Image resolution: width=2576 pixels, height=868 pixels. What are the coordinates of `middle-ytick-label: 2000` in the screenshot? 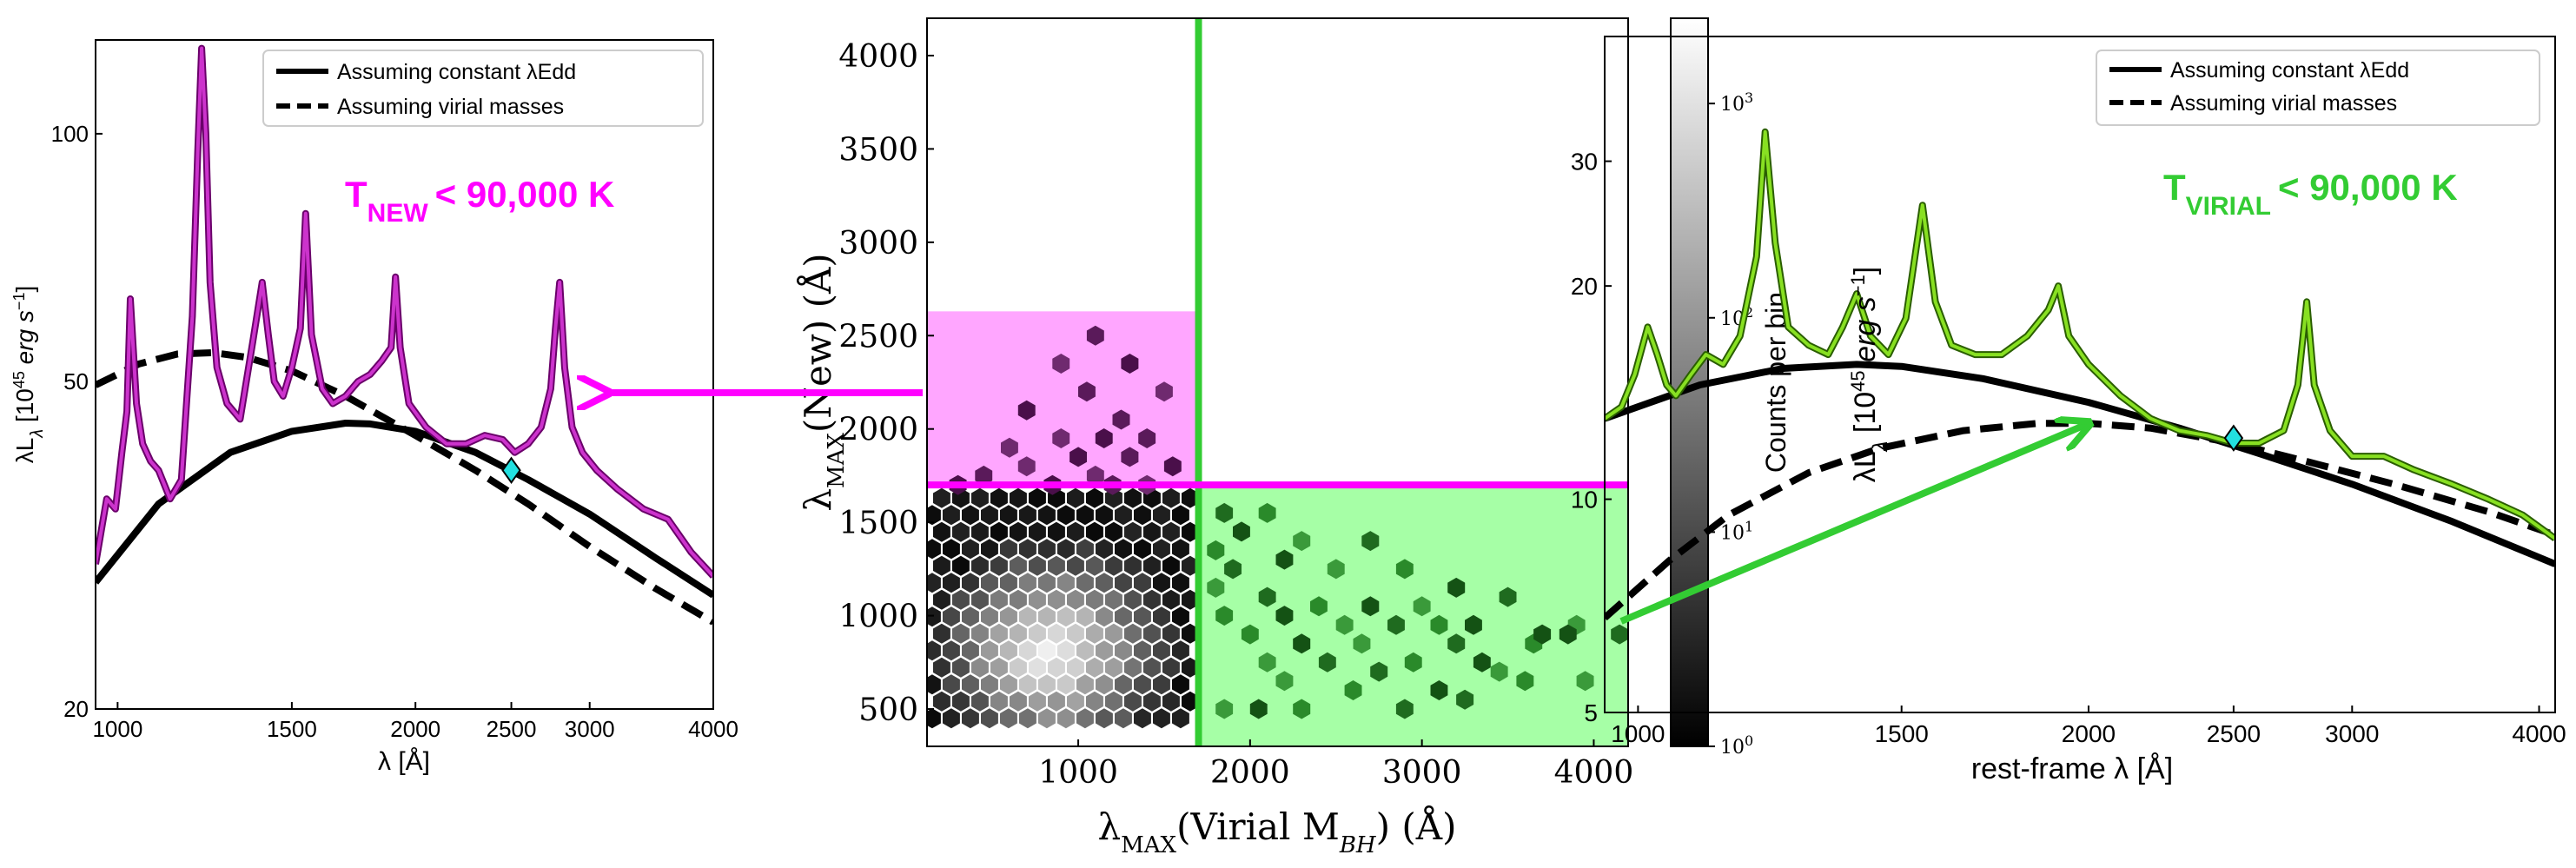 It's located at (878, 430).